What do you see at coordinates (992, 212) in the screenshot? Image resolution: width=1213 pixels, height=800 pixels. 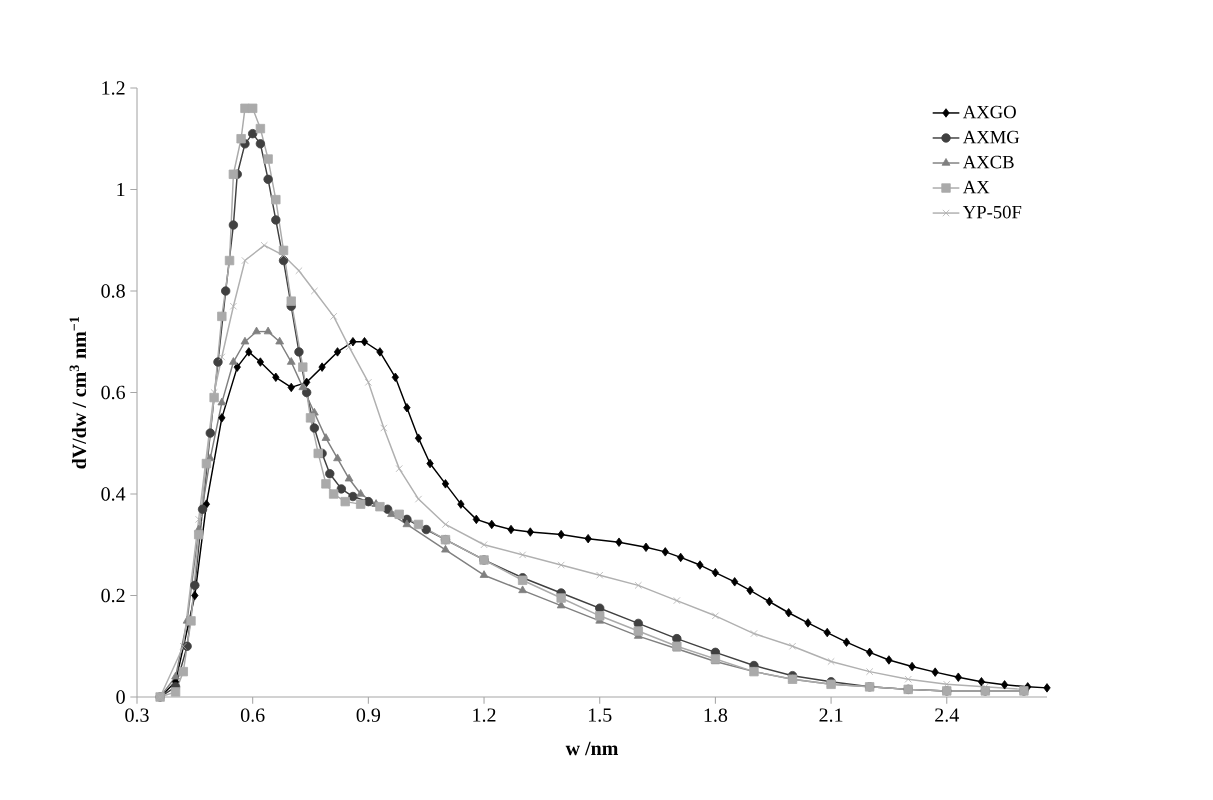 I see `legend-label: YP-50F` at bounding box center [992, 212].